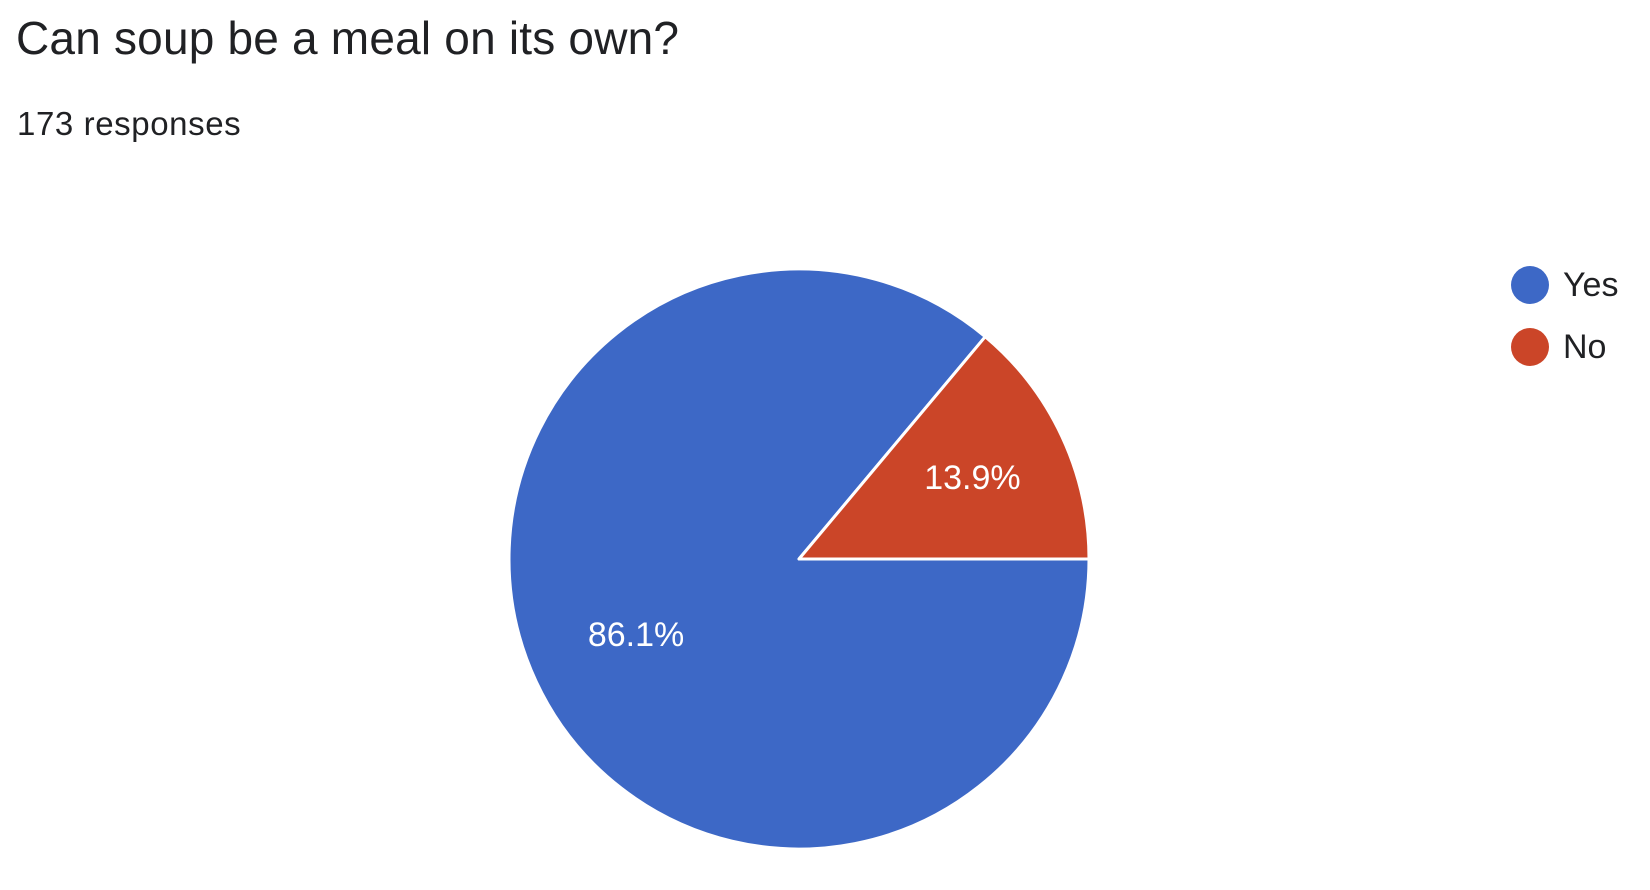  Describe the element at coordinates (1584, 347) in the screenshot. I see `legend-label-no: No` at that location.